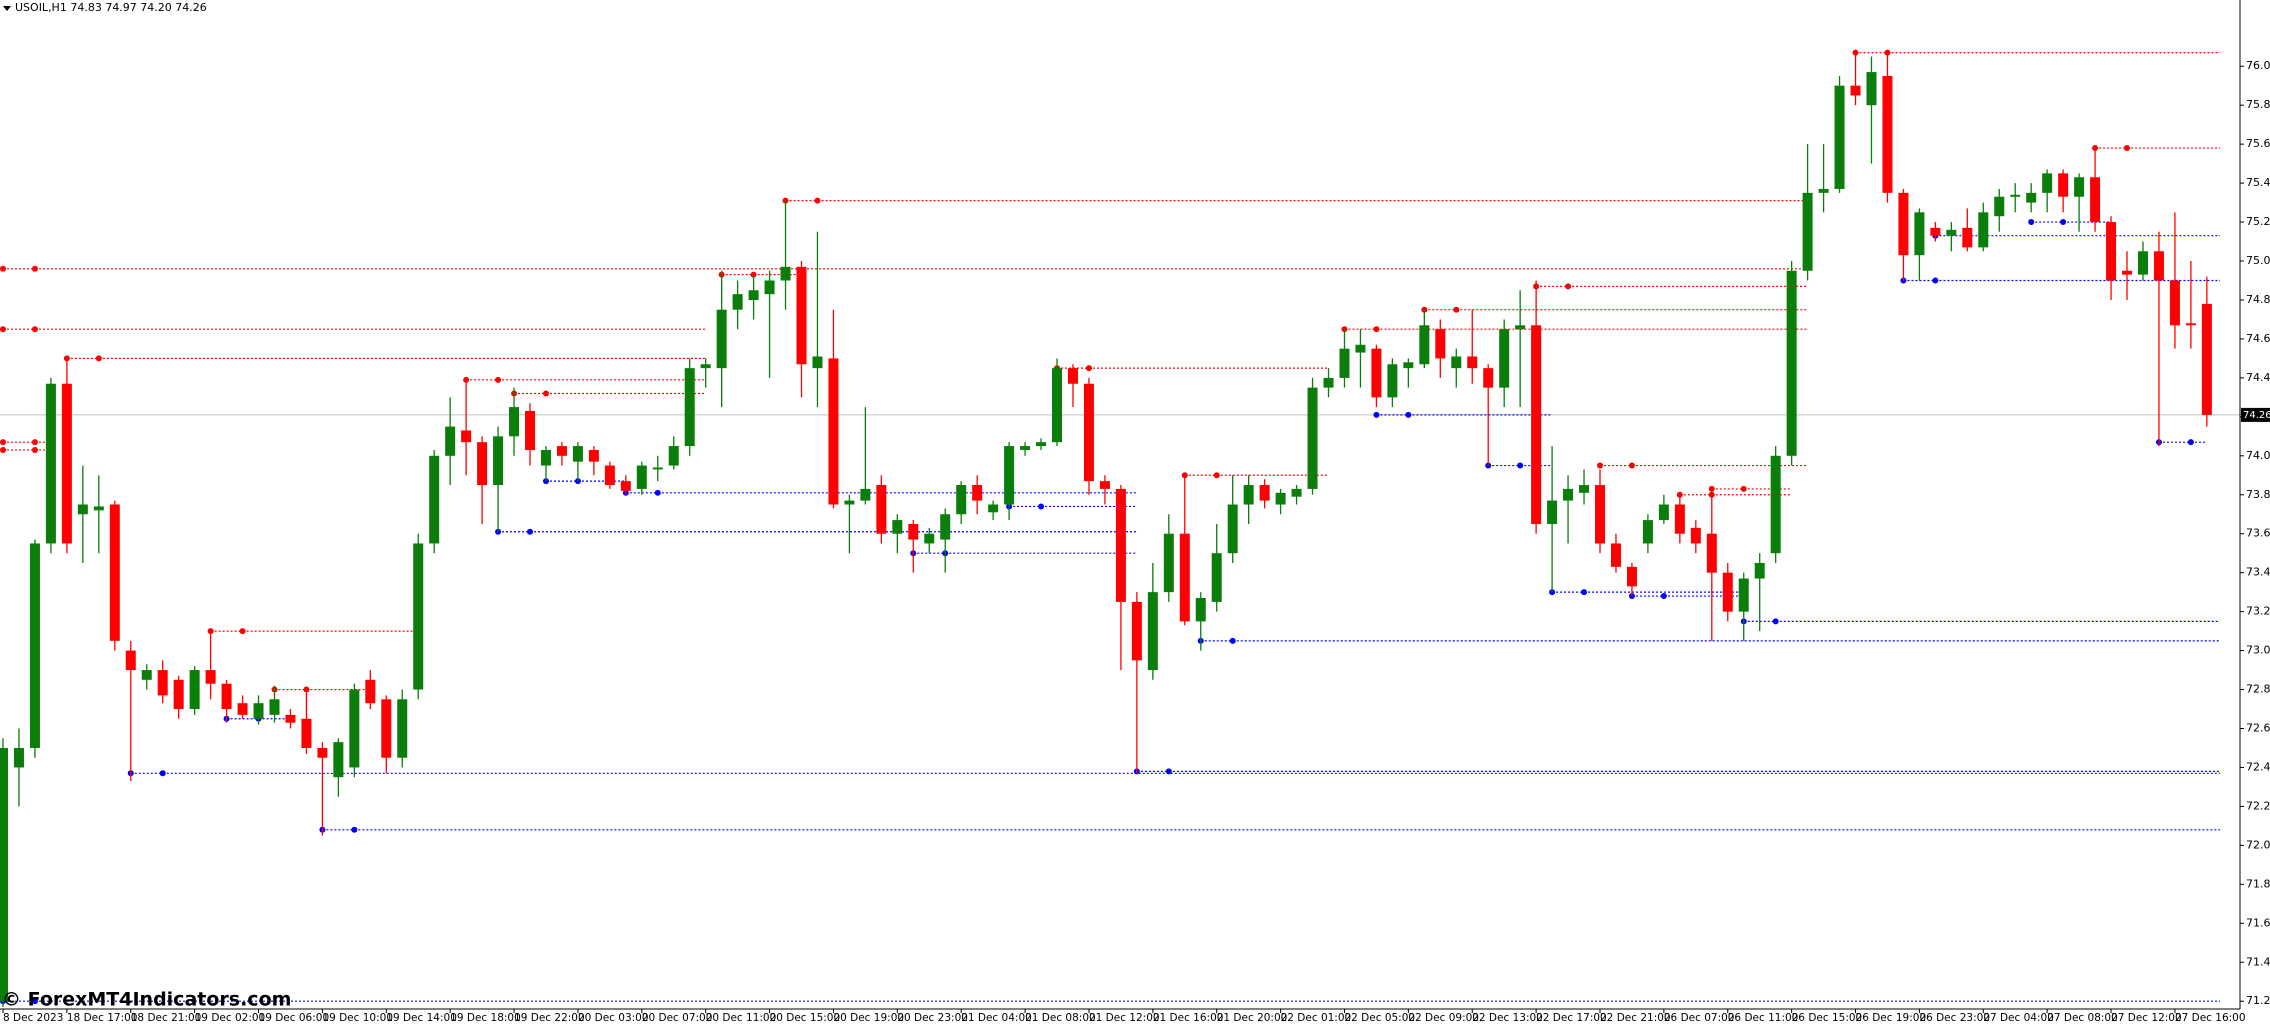 Image resolution: width=2270 pixels, height=1025 pixels. What do you see at coordinates (7, 8) in the screenshot?
I see `menu-arrow` at bounding box center [7, 8].